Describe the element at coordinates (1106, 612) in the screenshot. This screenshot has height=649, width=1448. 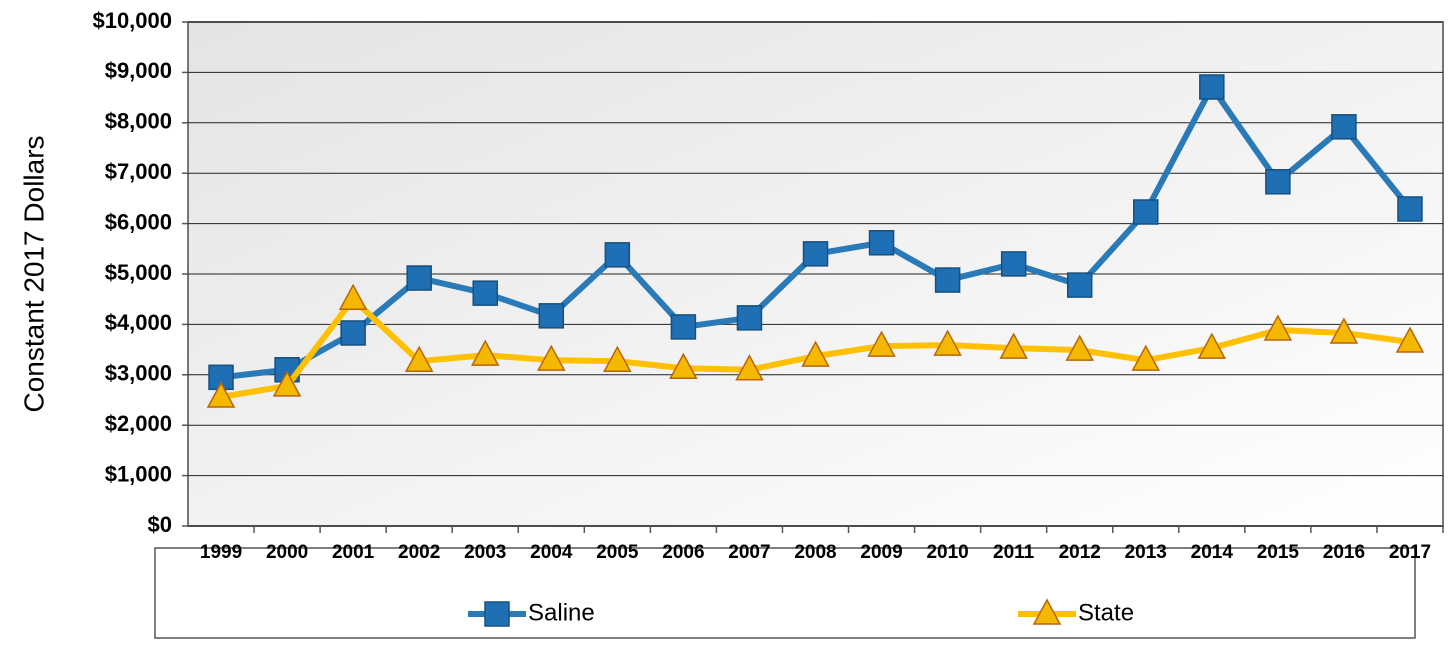
I see `legend-label: State` at that location.